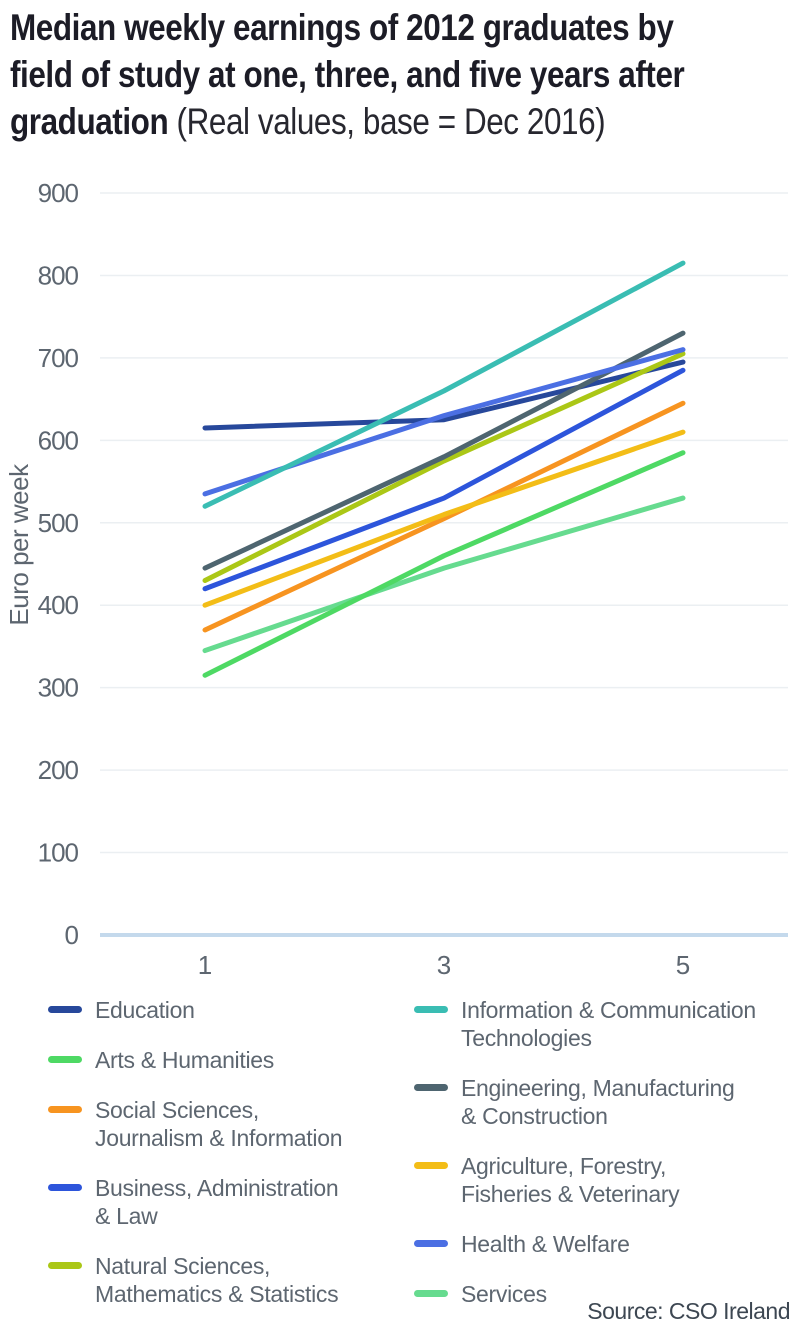 The height and width of the screenshot is (1334, 800). Describe the element at coordinates (58, 688) in the screenshot. I see `y-tick-label: 300` at that location.